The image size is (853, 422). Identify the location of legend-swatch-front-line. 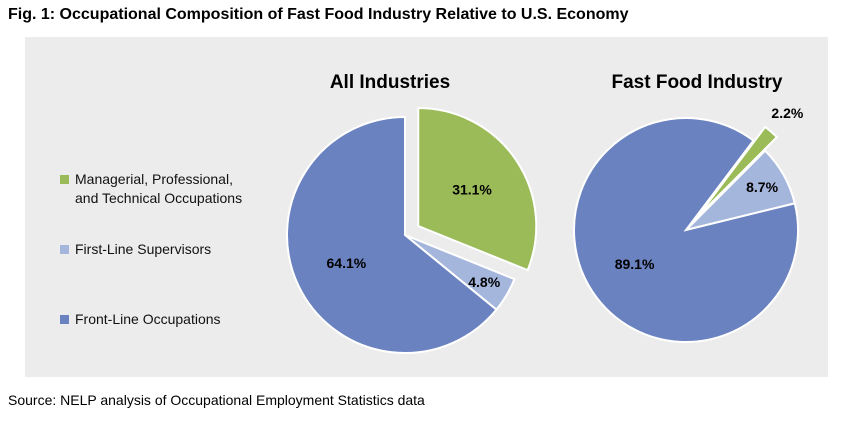
(64, 319).